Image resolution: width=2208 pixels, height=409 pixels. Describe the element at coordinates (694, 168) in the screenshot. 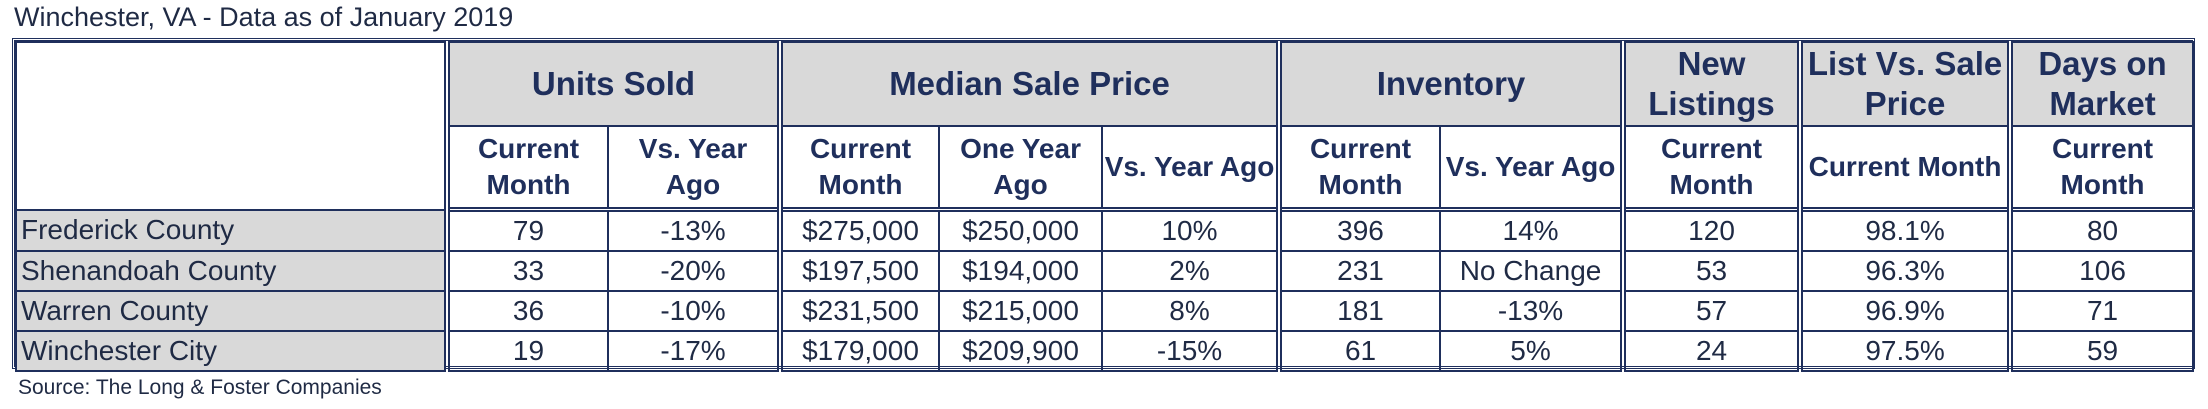

I see `sub-units-vs: Vs. Year Ago` at that location.